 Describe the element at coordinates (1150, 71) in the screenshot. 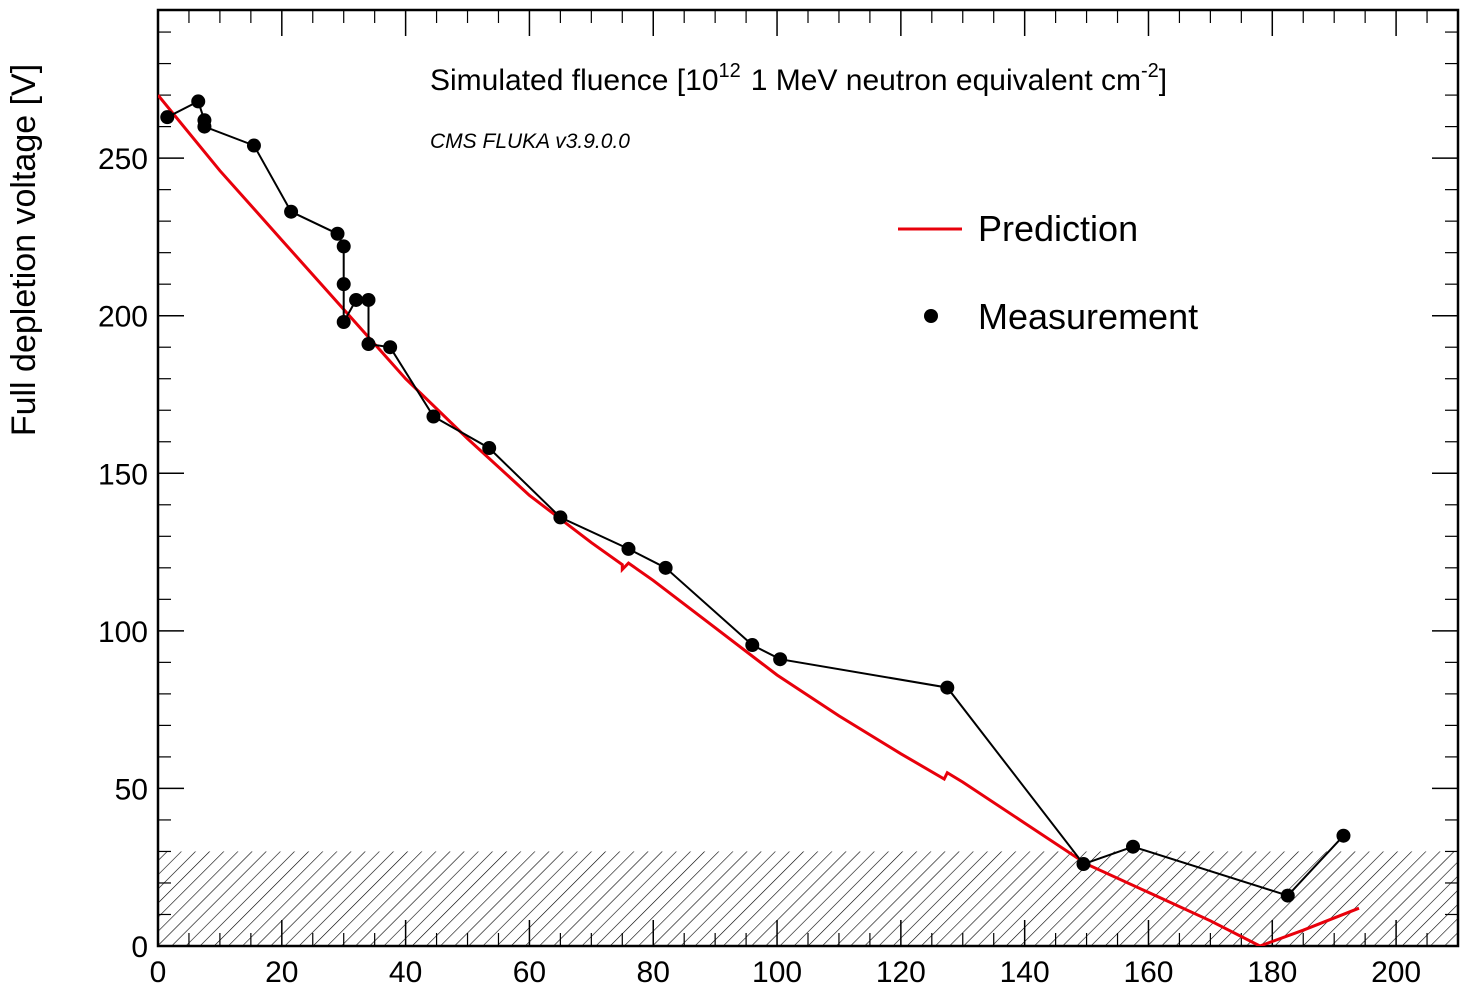

I see `annotation-sup2: -2` at that location.